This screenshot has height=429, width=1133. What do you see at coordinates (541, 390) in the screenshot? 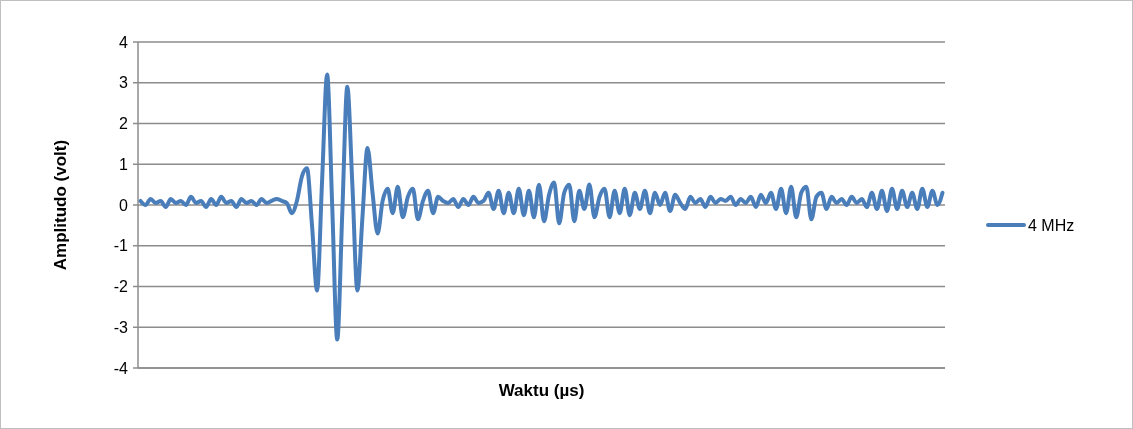
I see `x-axis-title: Waktu (µs)` at bounding box center [541, 390].